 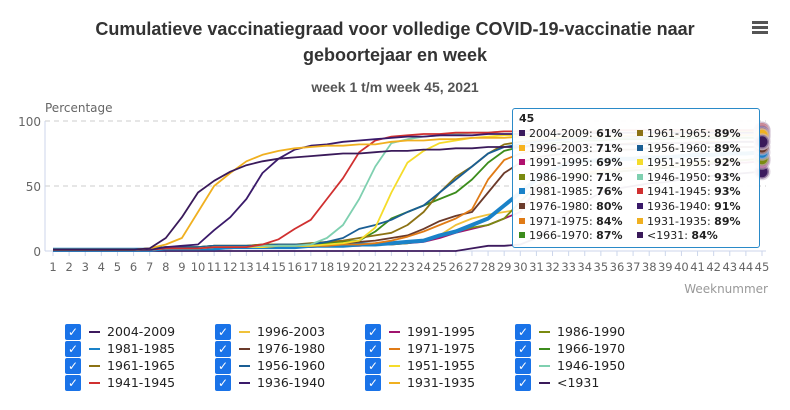 I want to click on tooltip-series-name: 1961-1965, so click(x=677, y=133).